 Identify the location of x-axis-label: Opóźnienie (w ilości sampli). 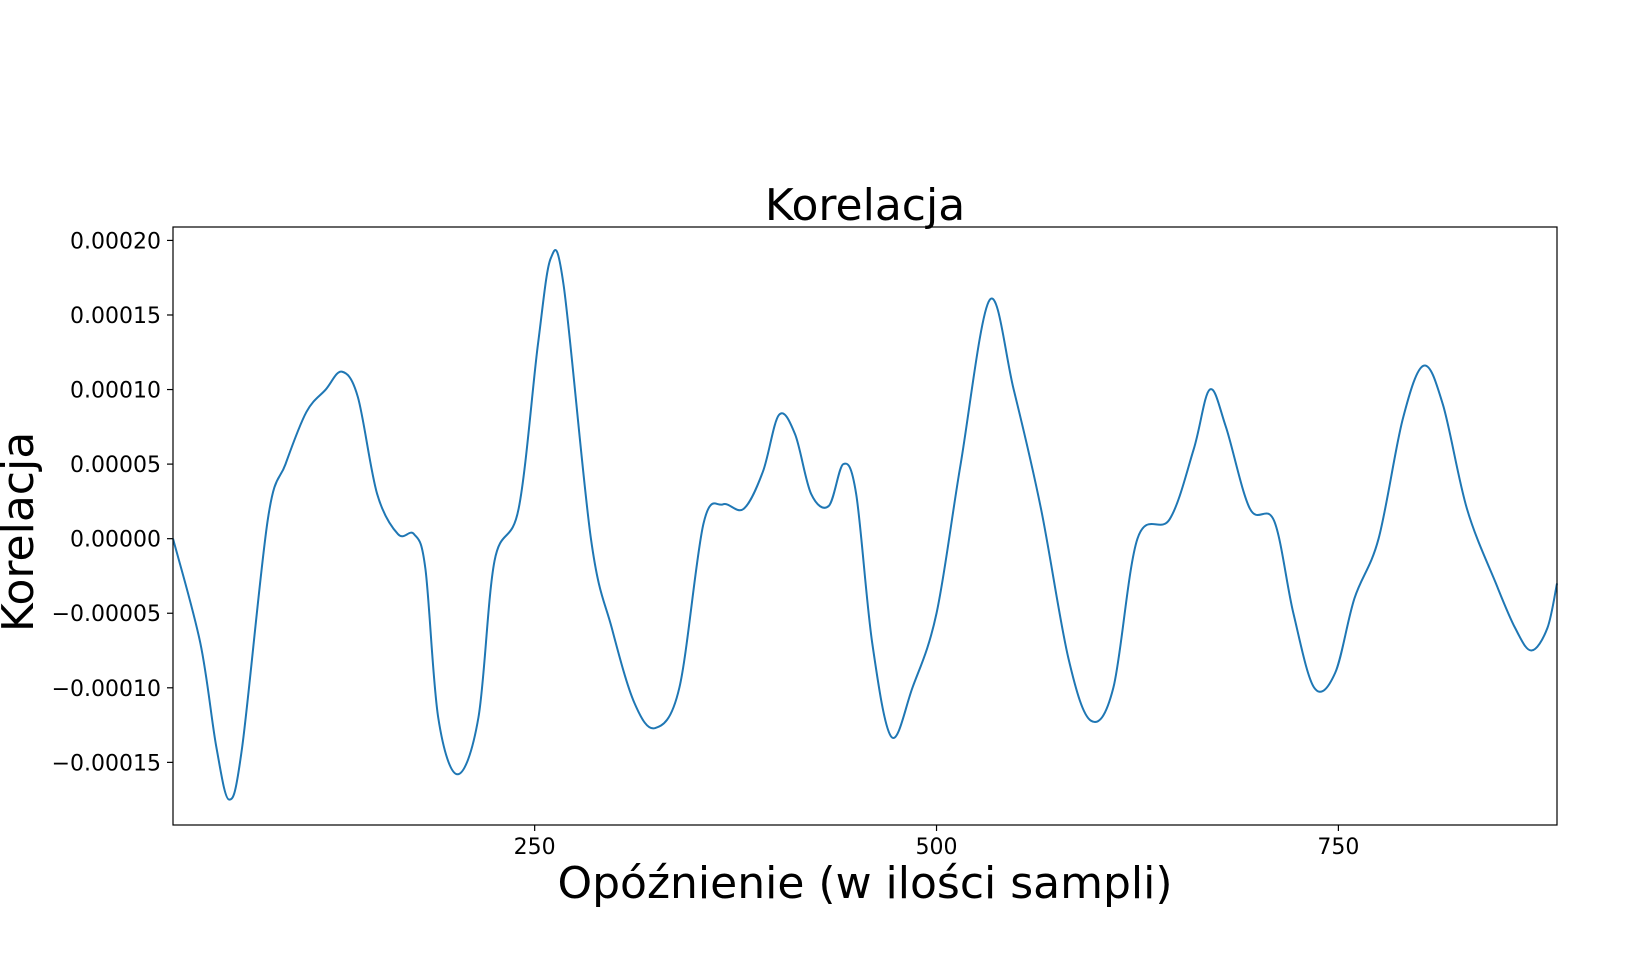
(864, 883).